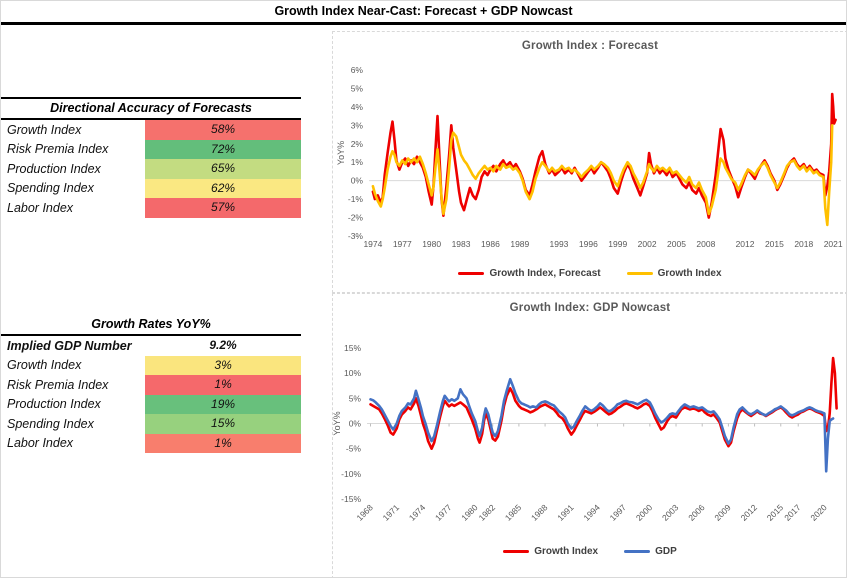 This screenshot has width=847, height=578. What do you see at coordinates (151, 346) in the screenshot?
I see `table-row-implied-gdp: Implied GDP Number 9.2%` at bounding box center [151, 346].